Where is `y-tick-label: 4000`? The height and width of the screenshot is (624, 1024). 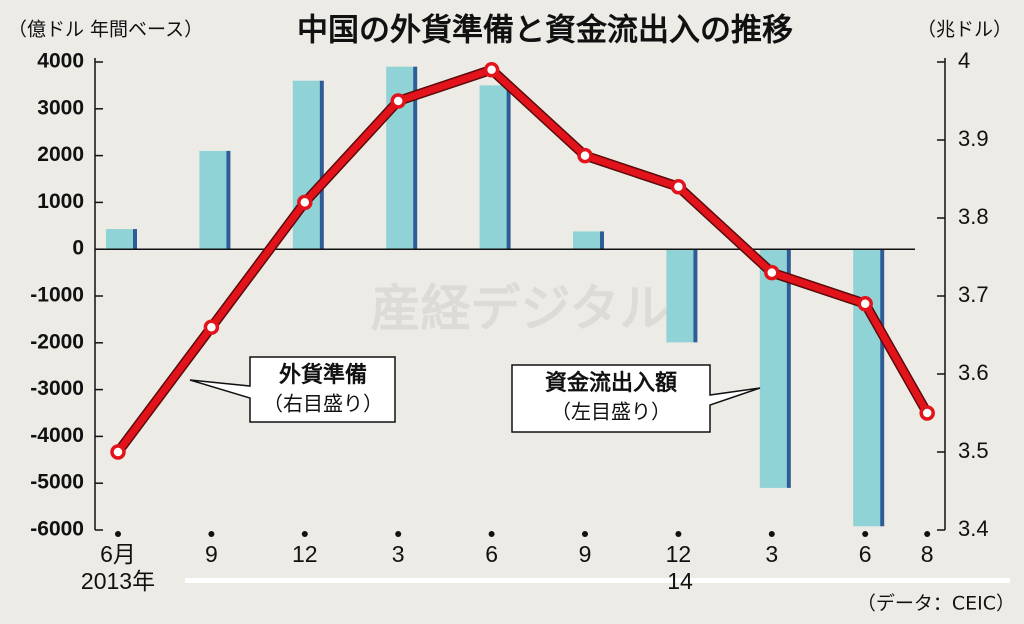 y-tick-label: 4000 is located at coordinates (60, 61).